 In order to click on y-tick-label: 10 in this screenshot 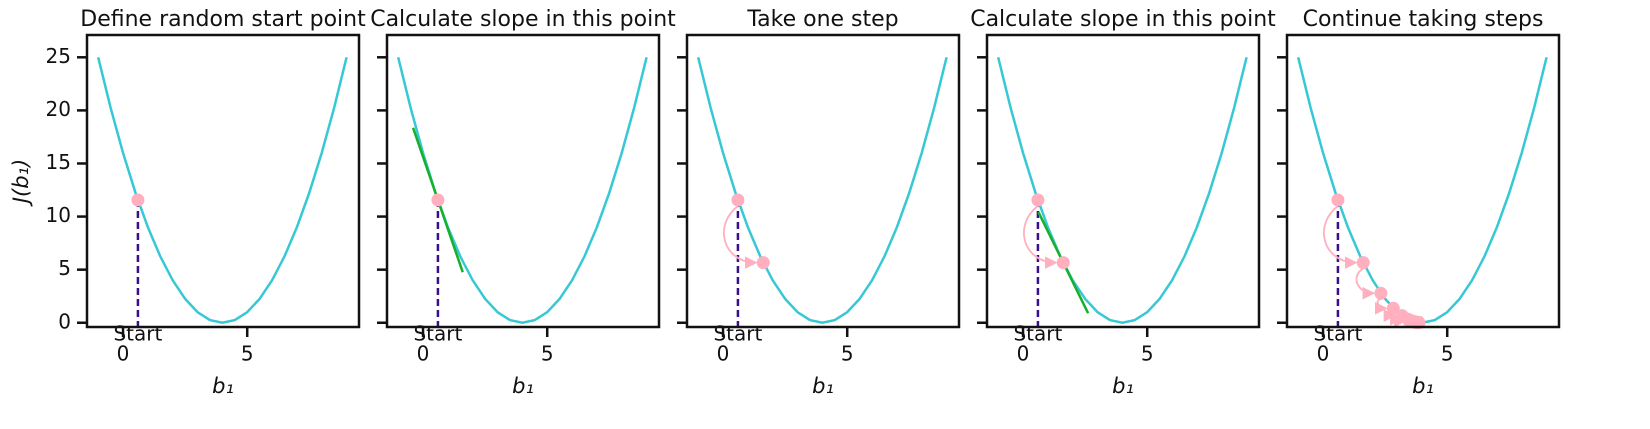, I will do `click(58, 215)`.